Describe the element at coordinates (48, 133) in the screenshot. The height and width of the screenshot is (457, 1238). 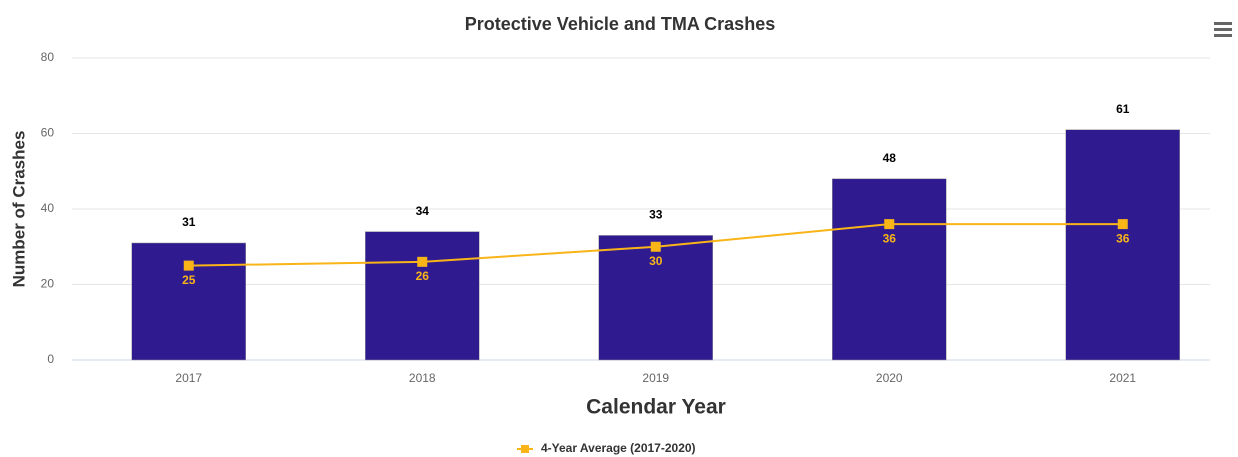
I see `y-tick-label: 60` at that location.